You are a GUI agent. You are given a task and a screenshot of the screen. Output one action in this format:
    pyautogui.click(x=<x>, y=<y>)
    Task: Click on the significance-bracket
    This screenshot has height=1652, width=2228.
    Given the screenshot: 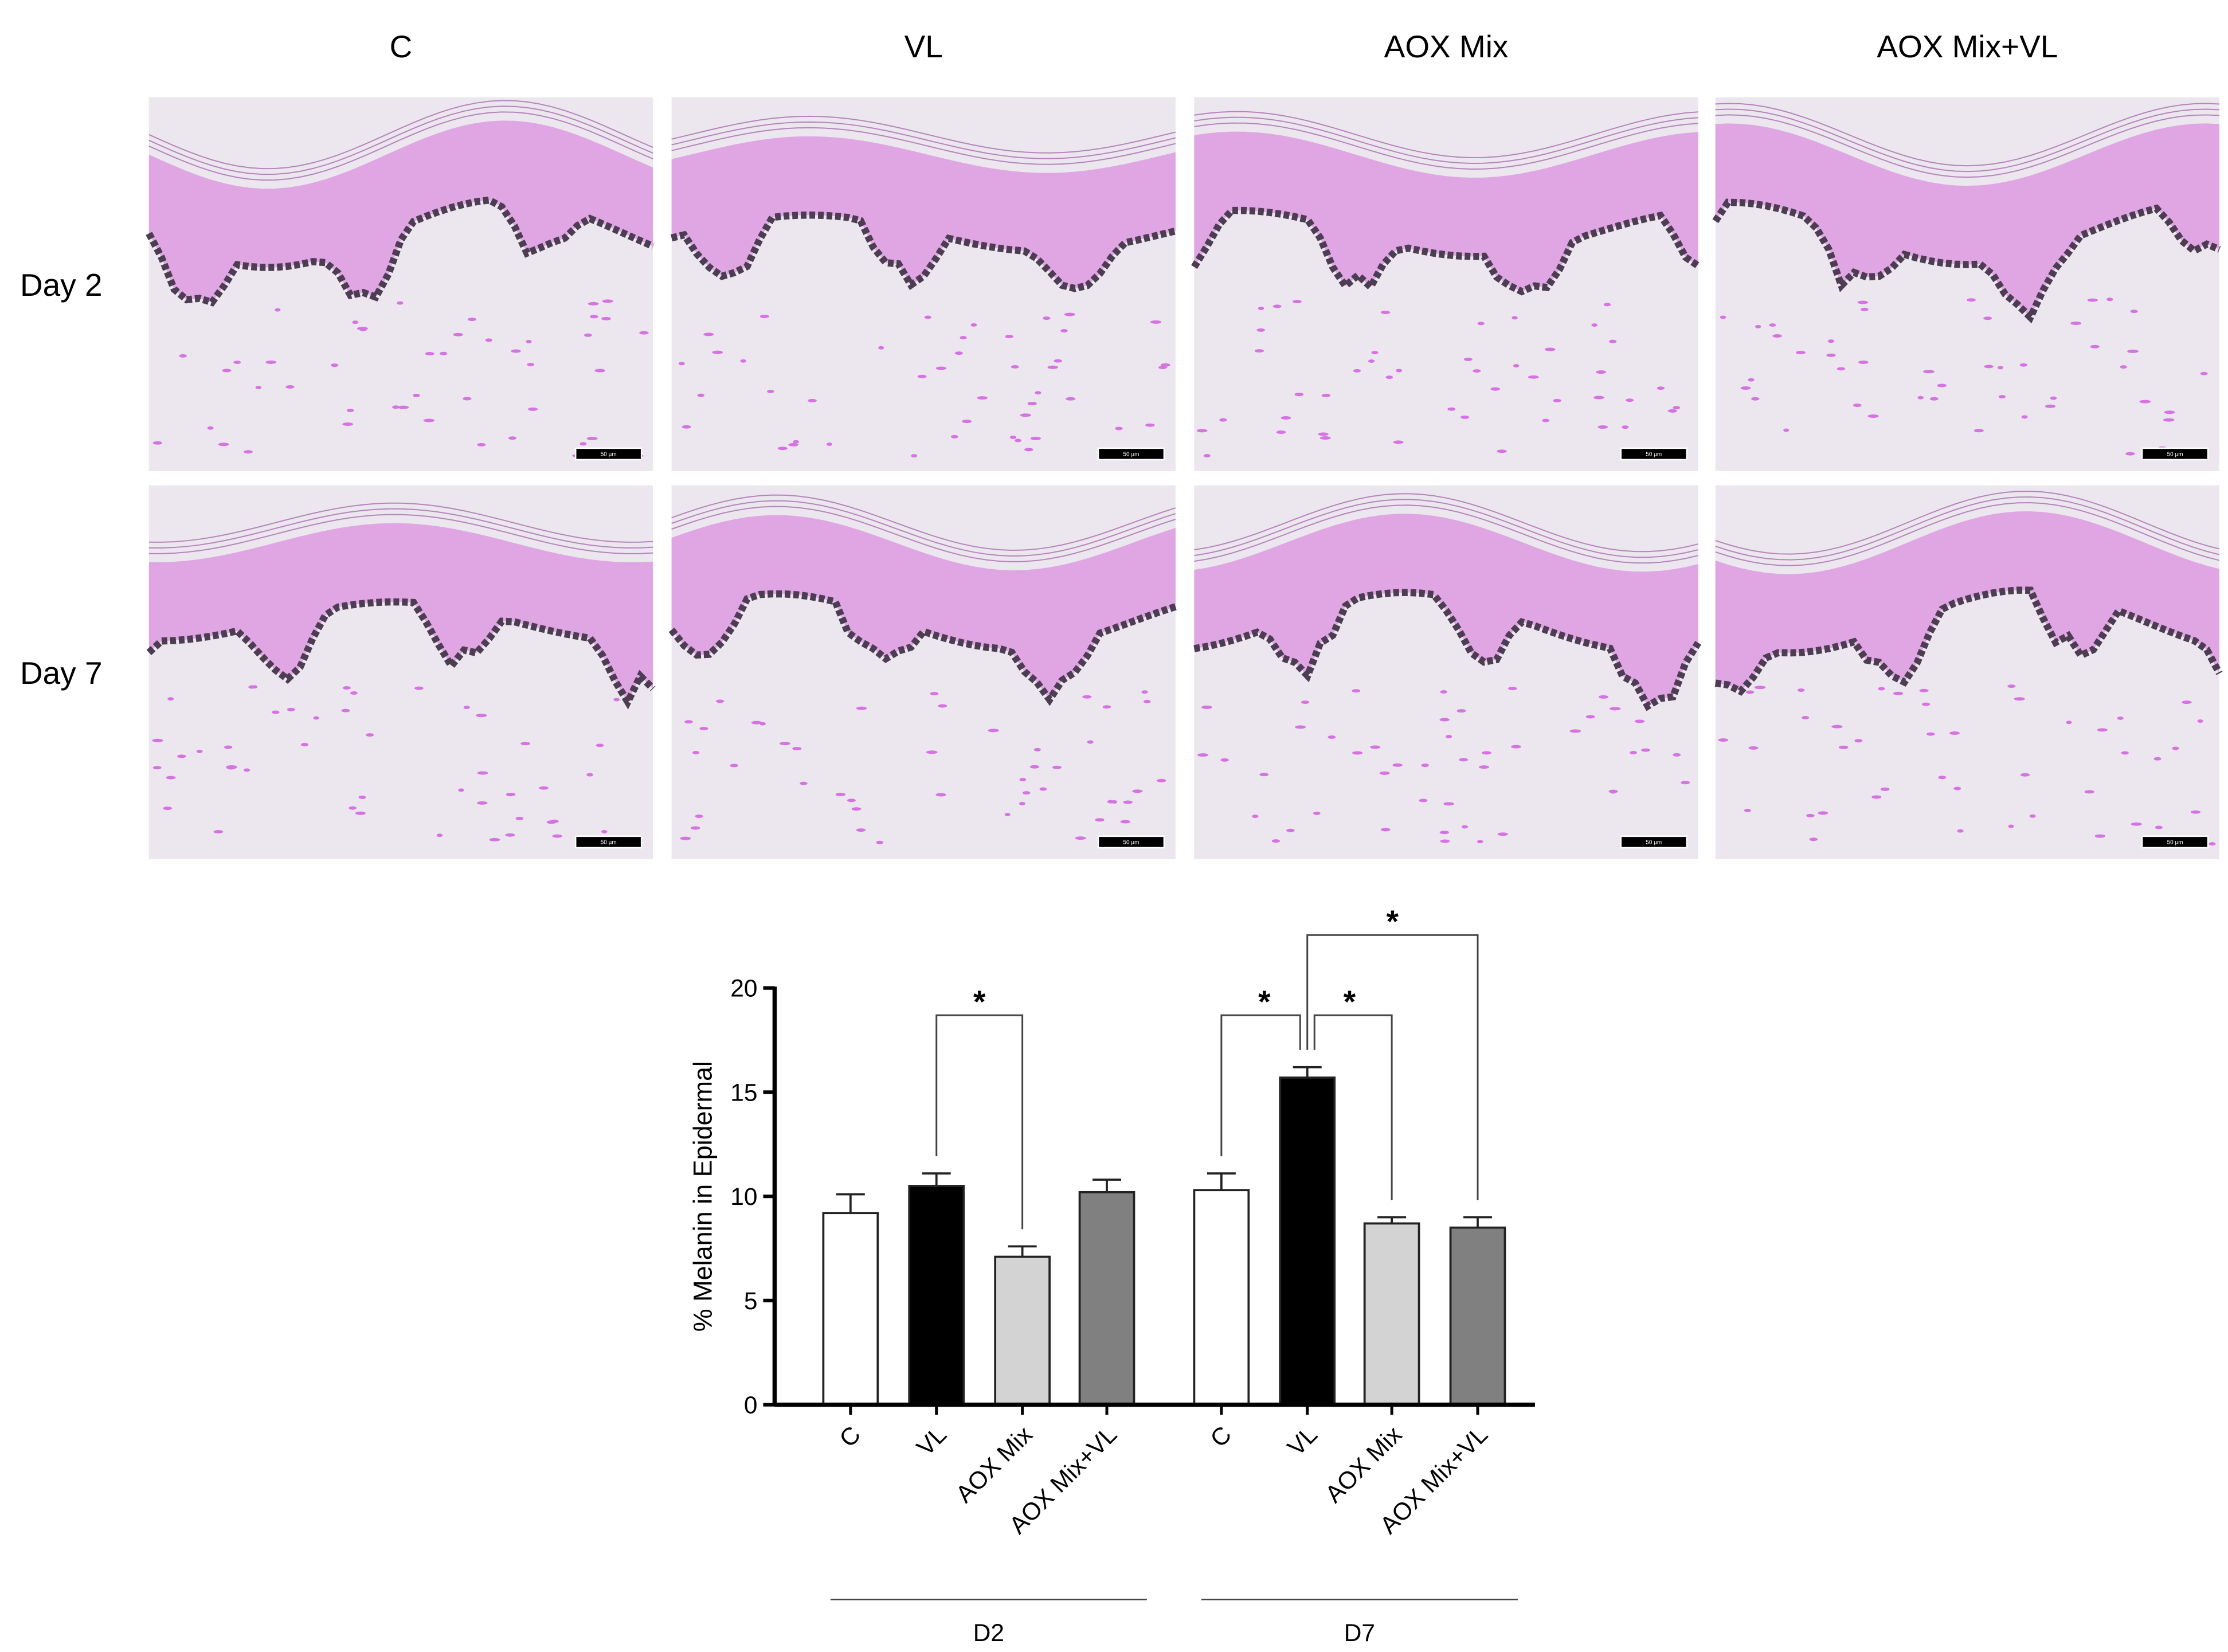 What is the action you would take?
    pyautogui.click(x=1392, y=1067)
    